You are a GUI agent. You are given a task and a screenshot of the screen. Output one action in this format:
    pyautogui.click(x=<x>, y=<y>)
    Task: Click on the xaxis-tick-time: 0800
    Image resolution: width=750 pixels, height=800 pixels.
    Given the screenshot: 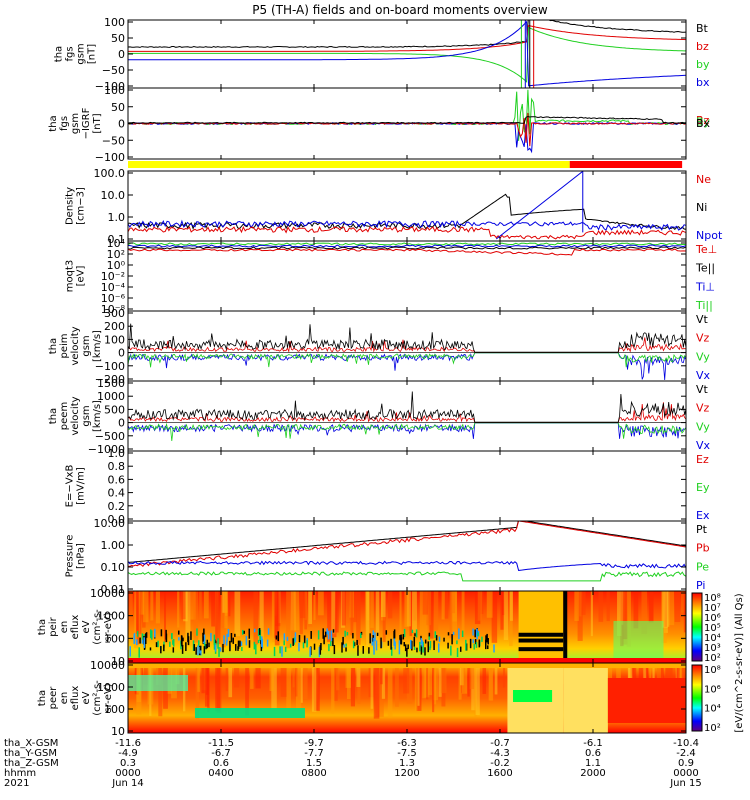 What is the action you would take?
    pyautogui.click(x=313, y=773)
    